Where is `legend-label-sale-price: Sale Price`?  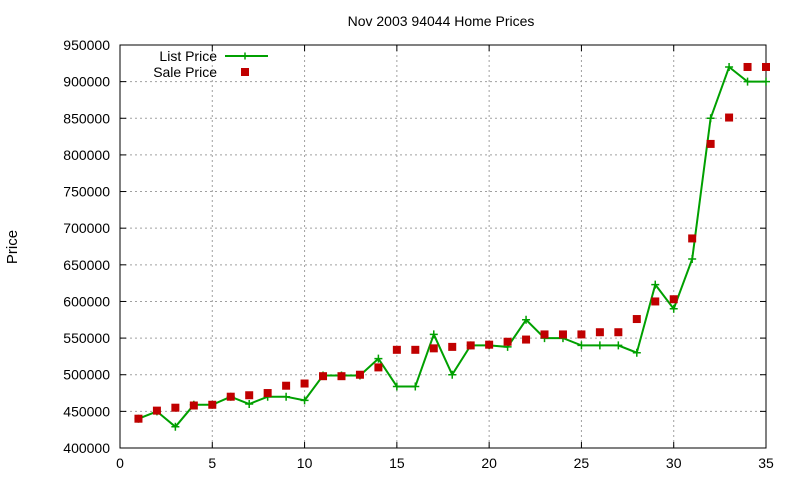 legend-label-sale-price: Sale Price is located at coordinates (185, 72).